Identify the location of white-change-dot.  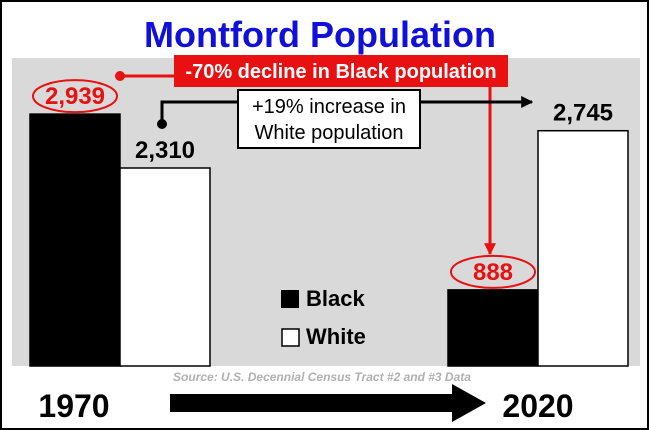
(162, 124).